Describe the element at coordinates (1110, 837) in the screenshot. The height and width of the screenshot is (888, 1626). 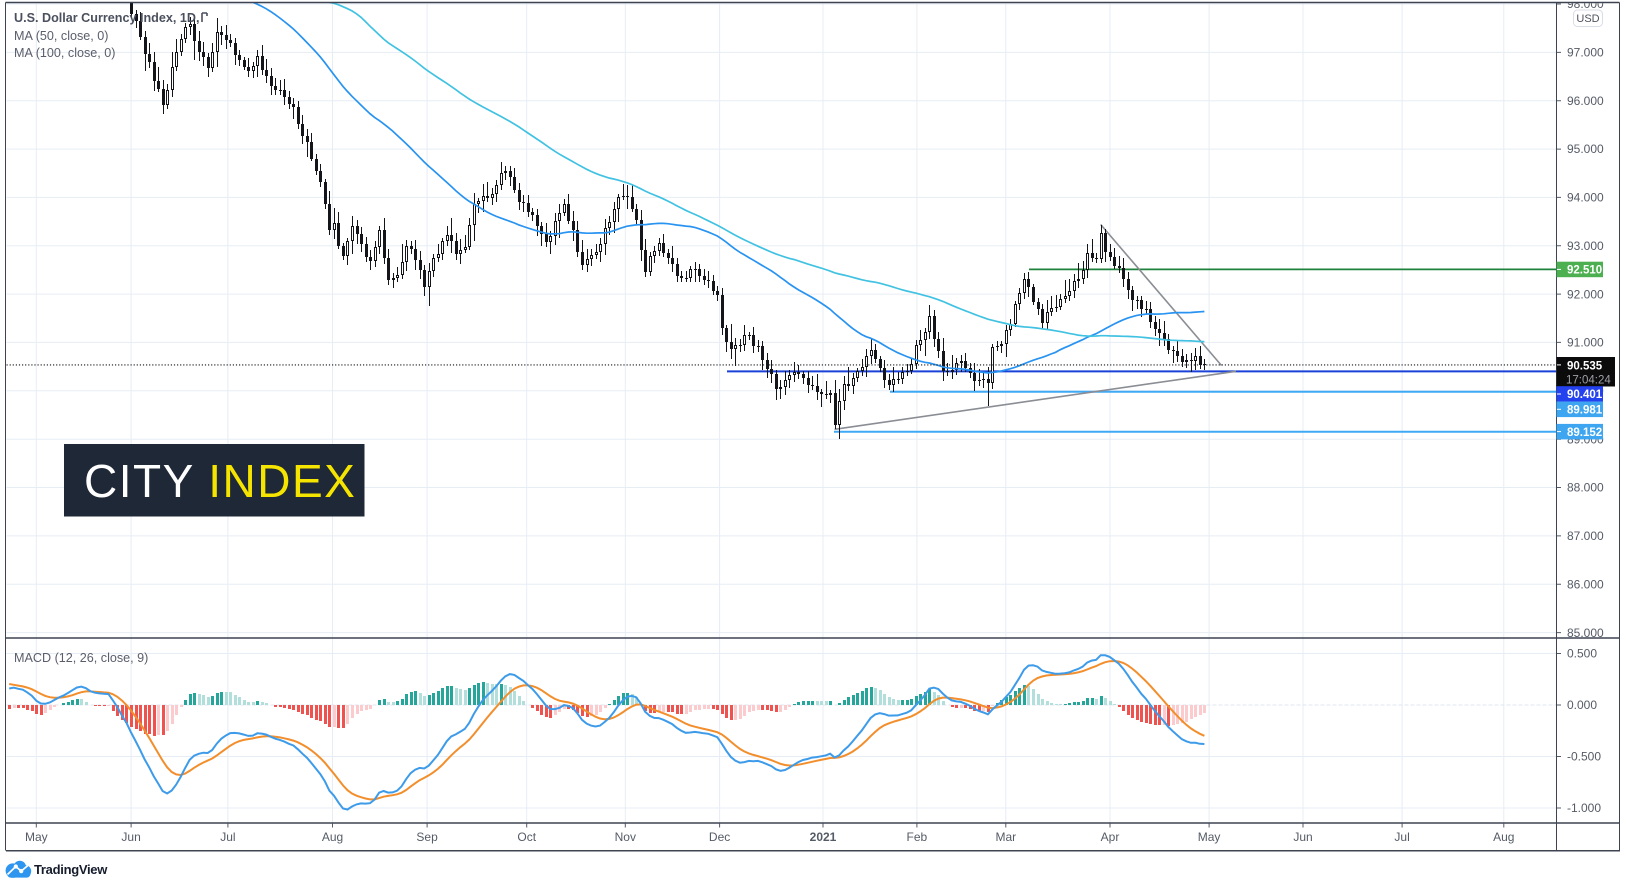
I see `svg-text: Apr` at that location.